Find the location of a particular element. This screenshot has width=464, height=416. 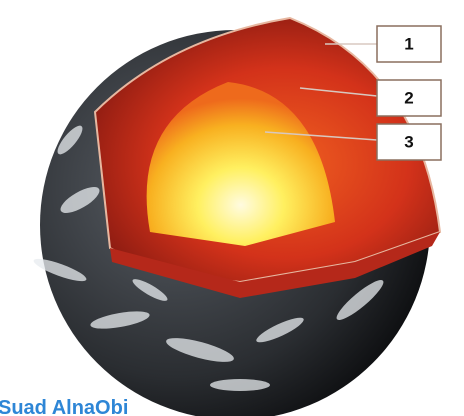

layer-label: 2 is located at coordinates (408, 97).